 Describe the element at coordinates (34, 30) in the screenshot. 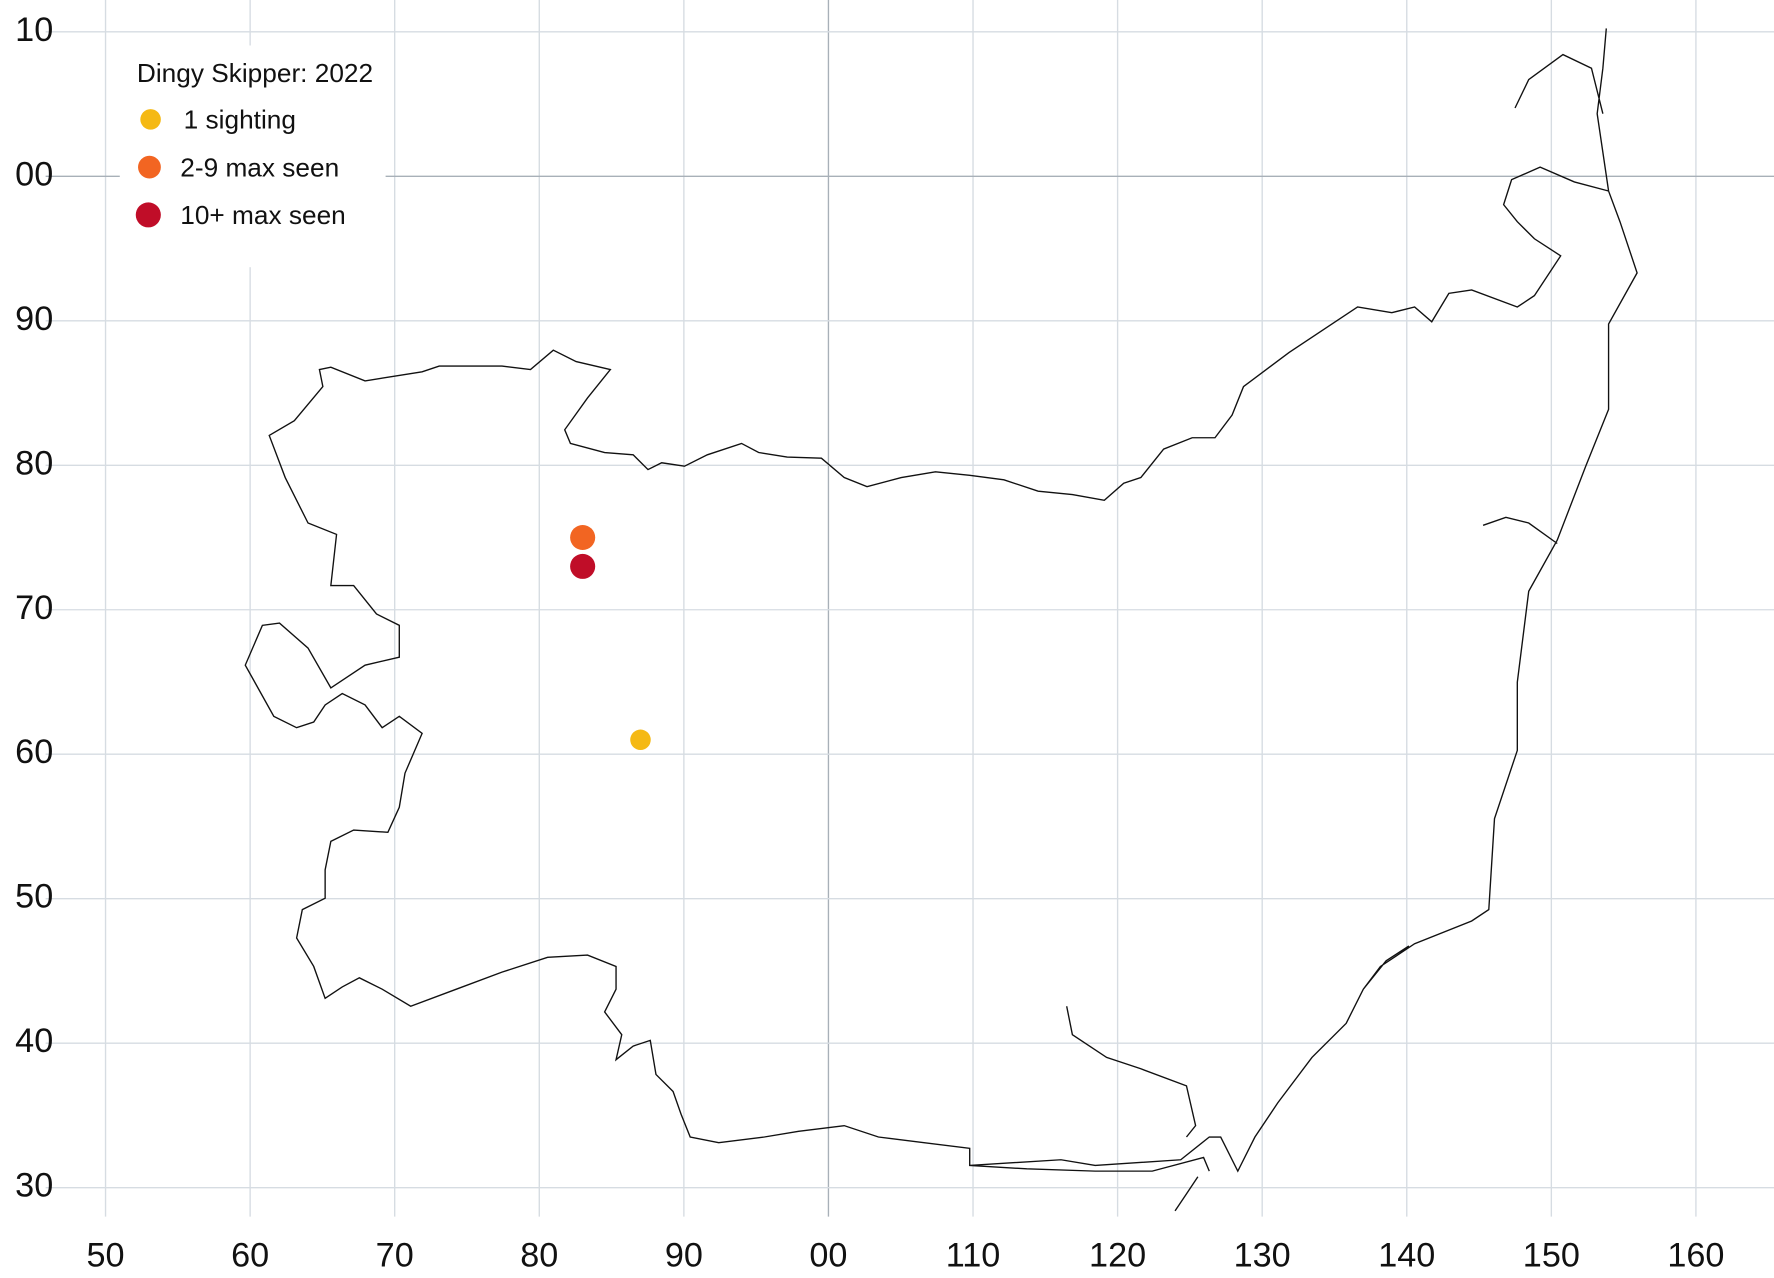

I see `y-tick-label: 10` at that location.